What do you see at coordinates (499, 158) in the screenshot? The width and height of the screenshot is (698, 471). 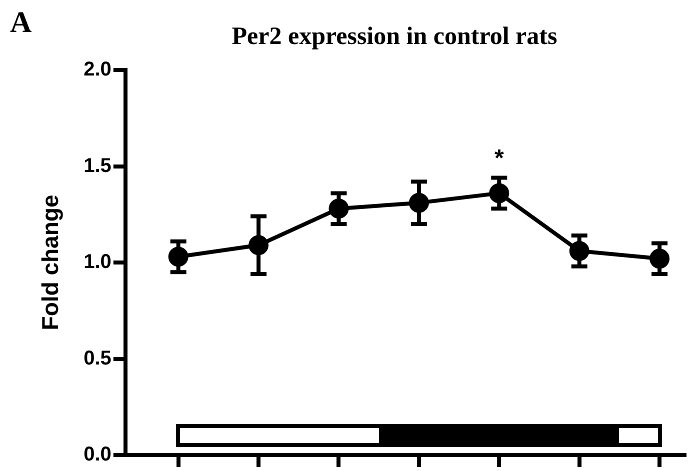 I see `annotation: *` at bounding box center [499, 158].